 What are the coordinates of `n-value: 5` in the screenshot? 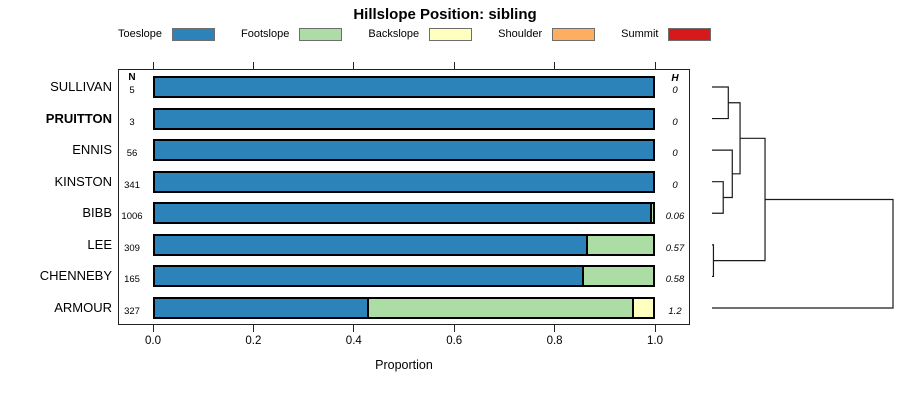 It's located at (132, 90).